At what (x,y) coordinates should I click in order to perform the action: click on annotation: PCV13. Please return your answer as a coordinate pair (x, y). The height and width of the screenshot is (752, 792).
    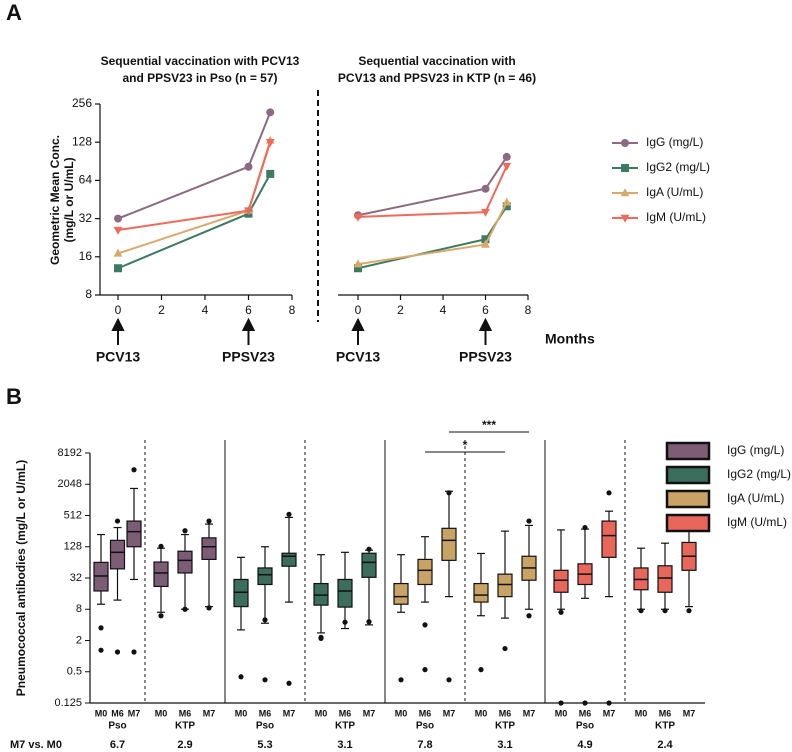
    Looking at the image, I should click on (358, 357).